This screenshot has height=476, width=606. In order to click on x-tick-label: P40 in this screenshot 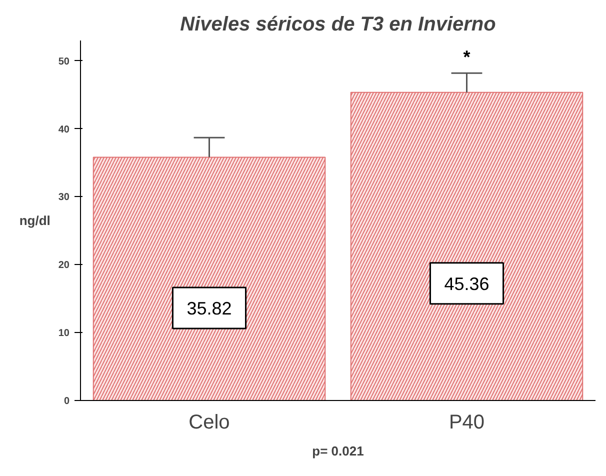, I will do `click(466, 423)`.